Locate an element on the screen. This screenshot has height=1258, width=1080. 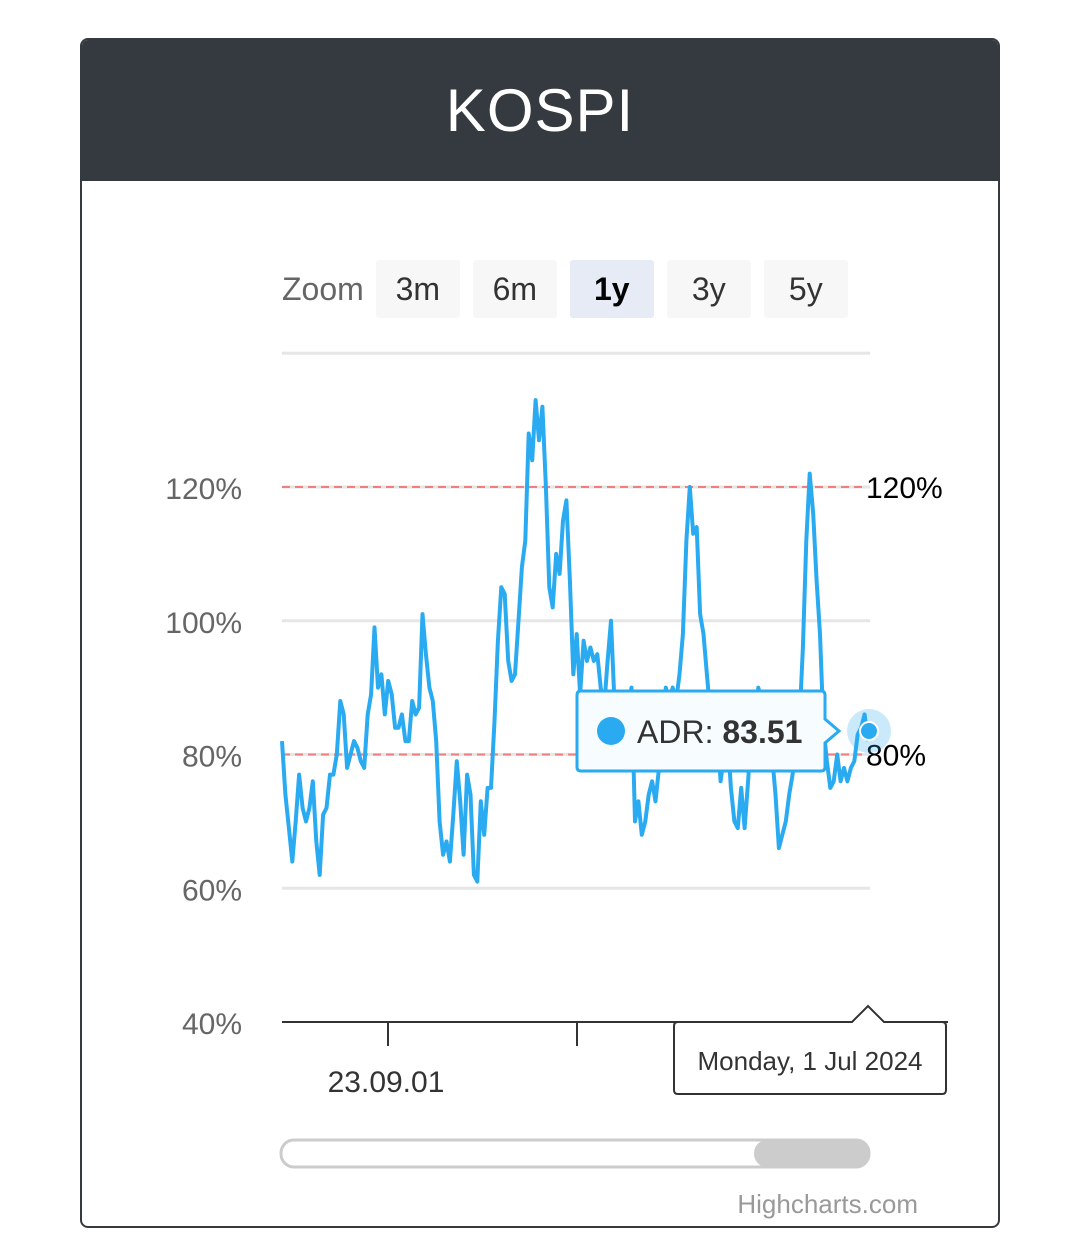
page-title: KOSPI is located at coordinates (540, 110).